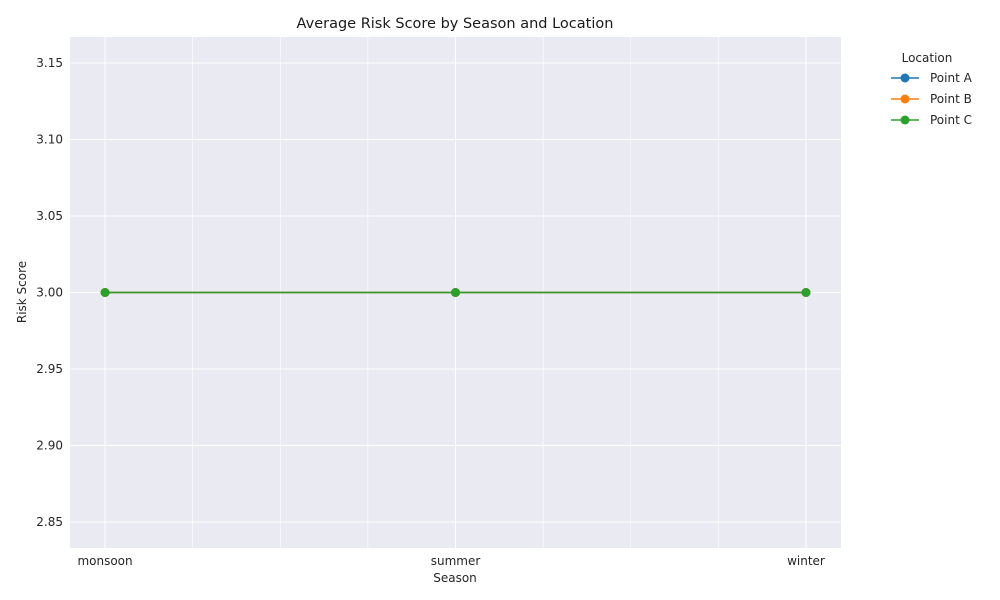 Image resolution: width=1000 pixels, height=600 pixels. Describe the element at coordinates (49, 140) in the screenshot. I see `y-tick-label: 3.10` at that location.